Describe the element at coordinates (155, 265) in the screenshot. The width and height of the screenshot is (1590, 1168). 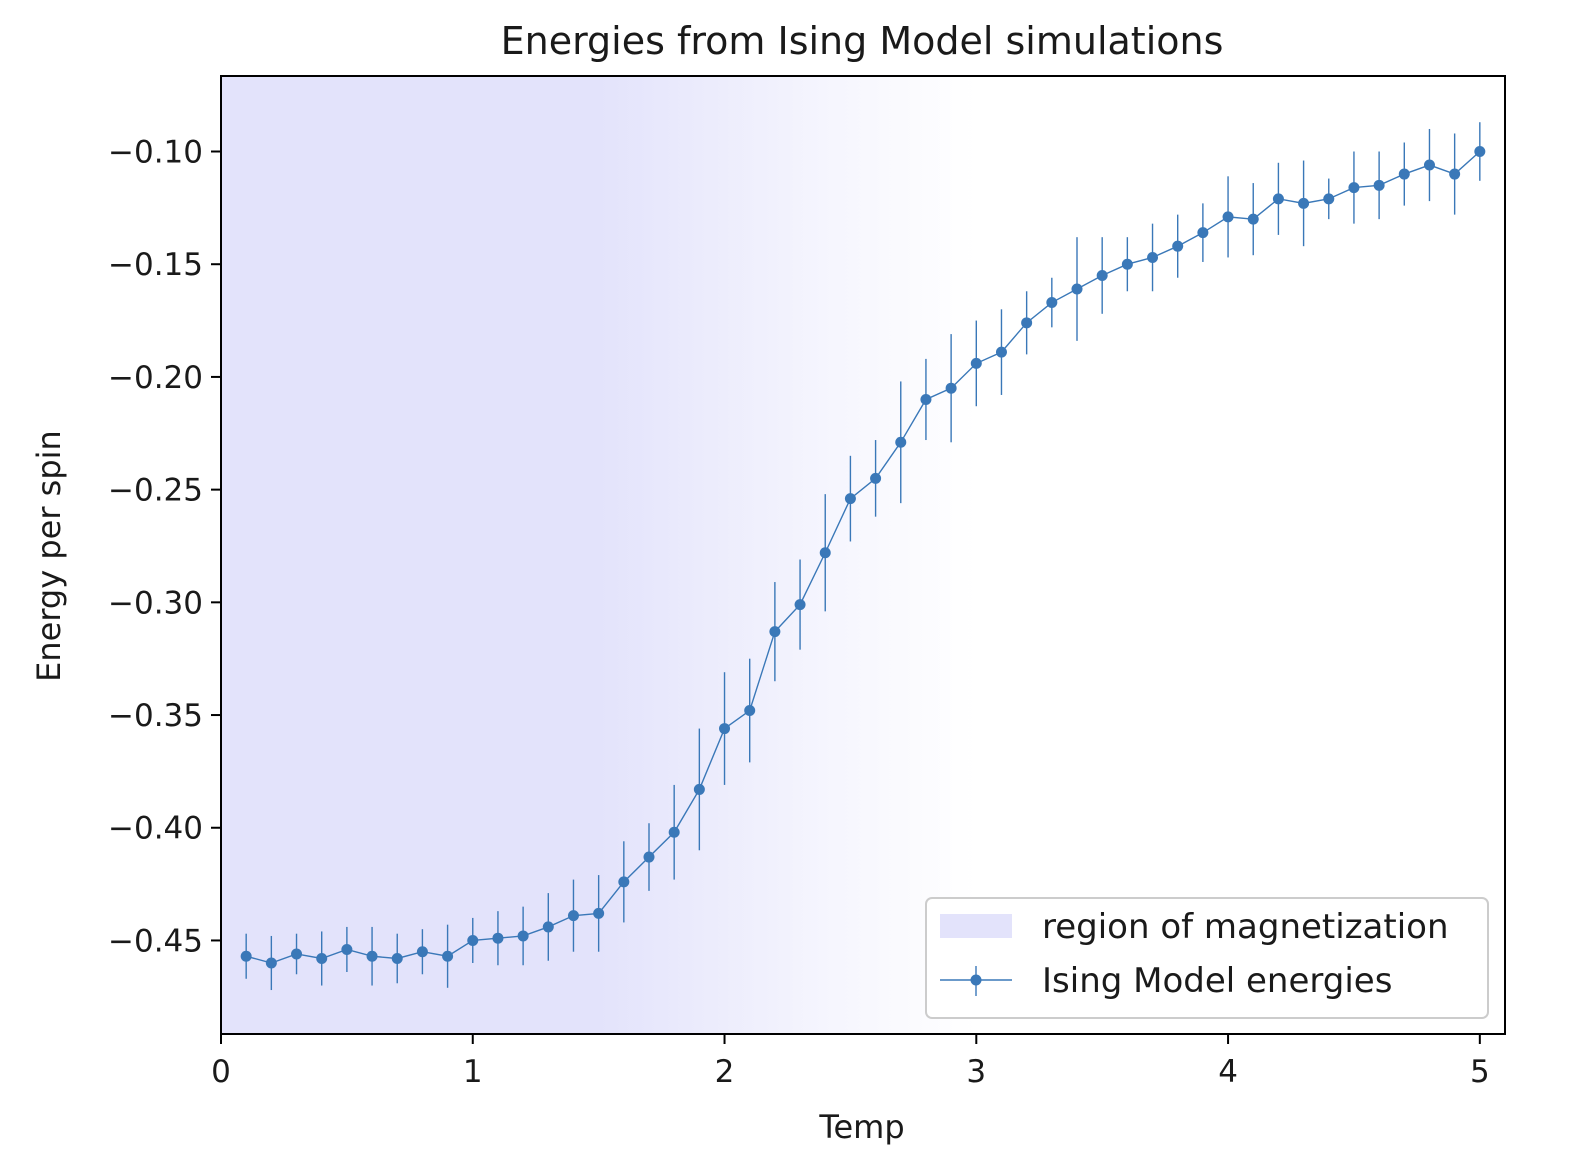
I see `y-tick-label: −0.15` at that location.